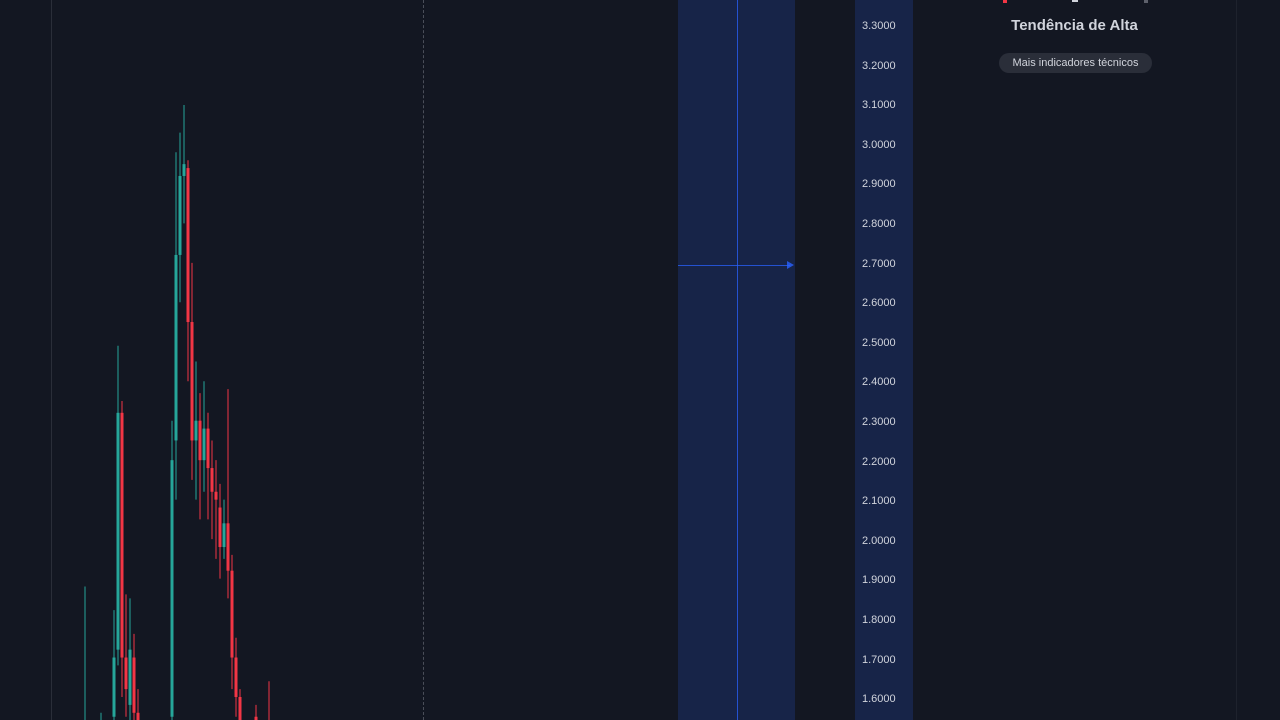  I want to click on gauge-neutral-segment, so click(1146, 1).